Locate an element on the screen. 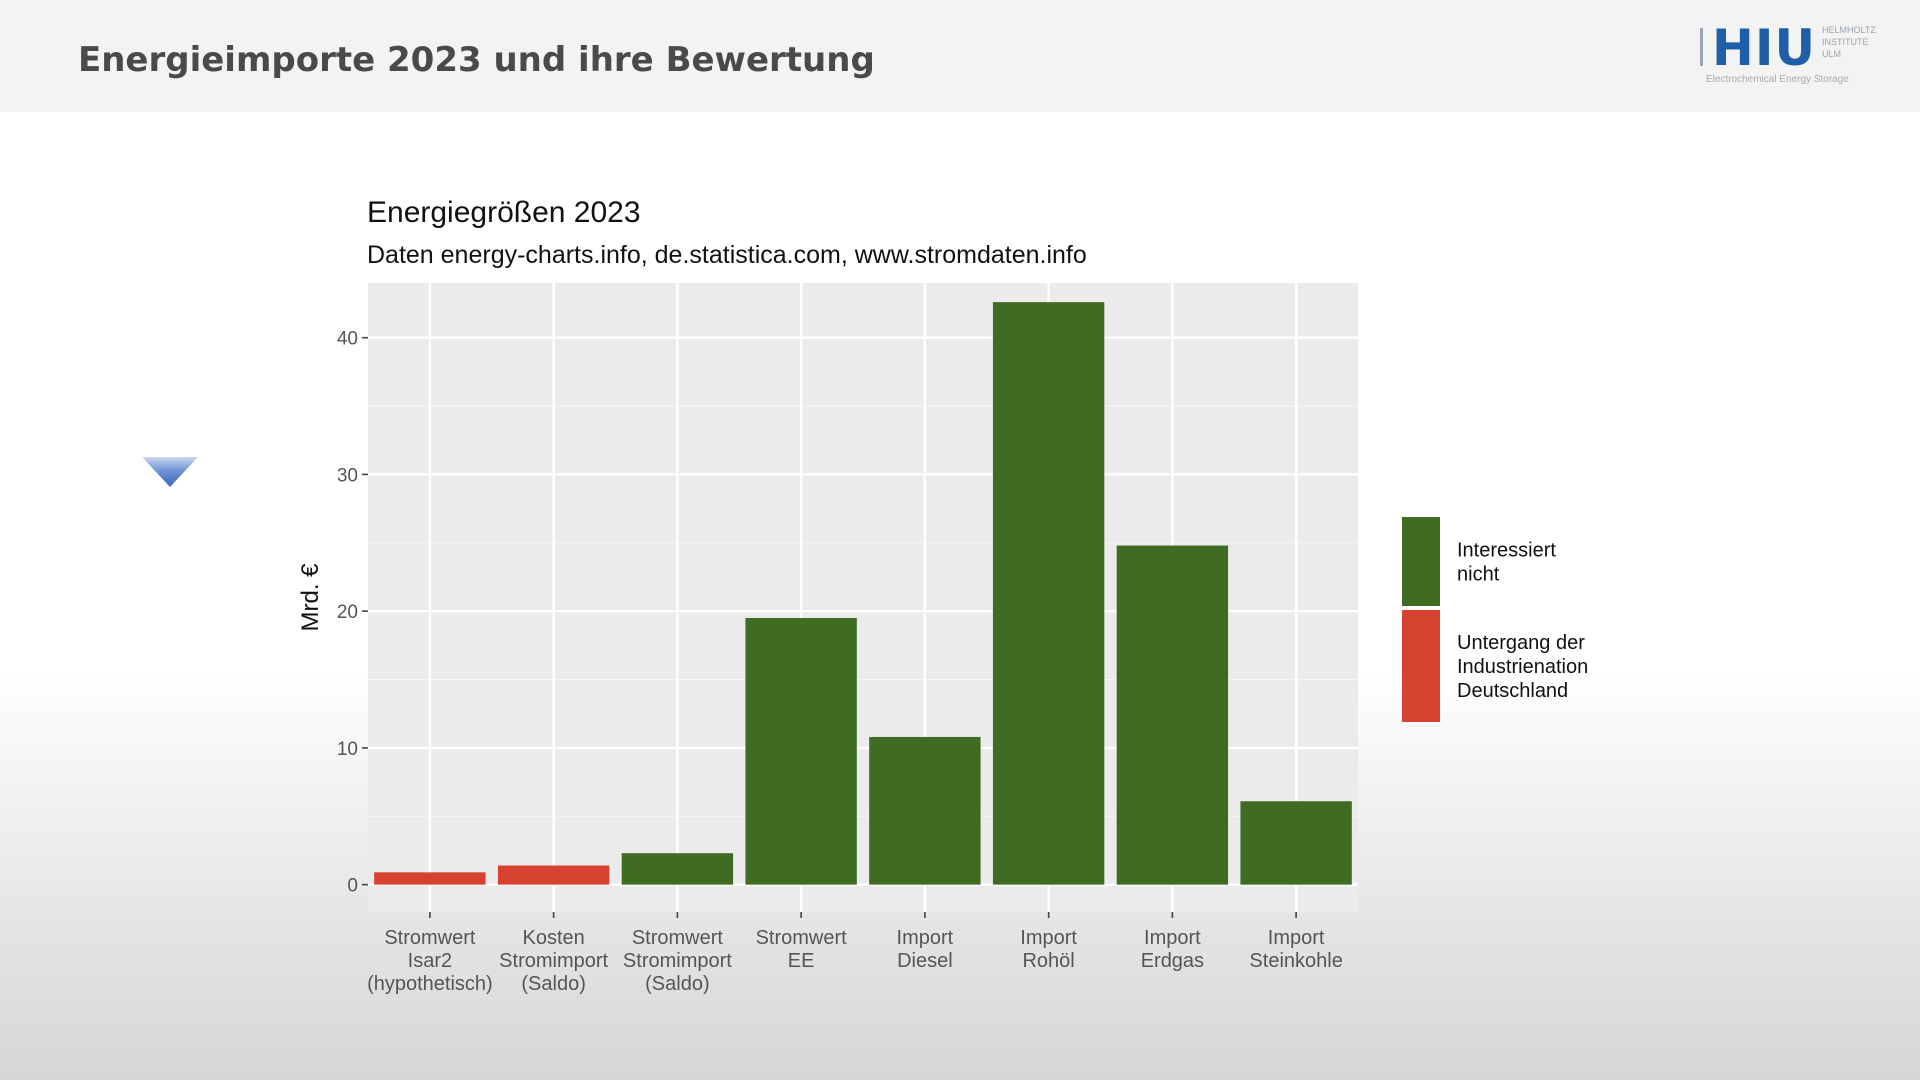 This screenshot has height=1080, width=1920. x-tick-label: Stromwert Isar2 (hypothetisch) is located at coordinates (430, 961).